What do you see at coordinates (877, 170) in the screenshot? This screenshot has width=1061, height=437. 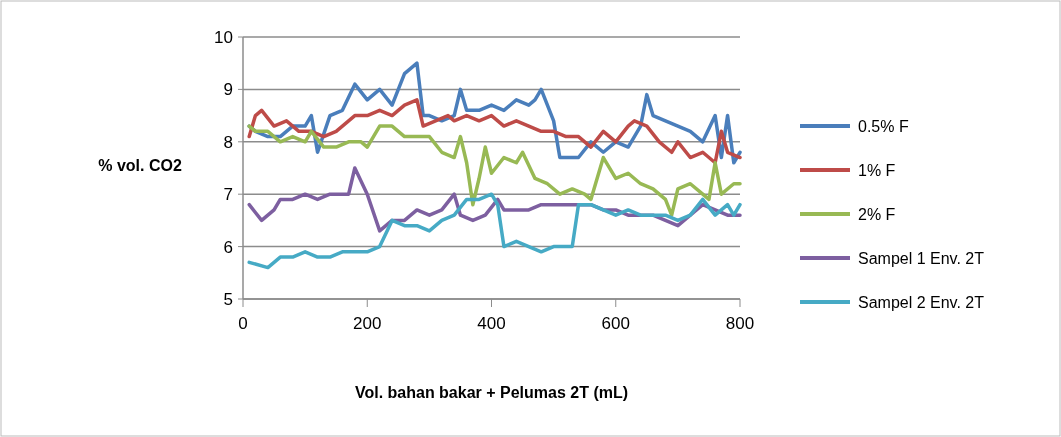 I see `legend-label: 1% F` at bounding box center [877, 170].